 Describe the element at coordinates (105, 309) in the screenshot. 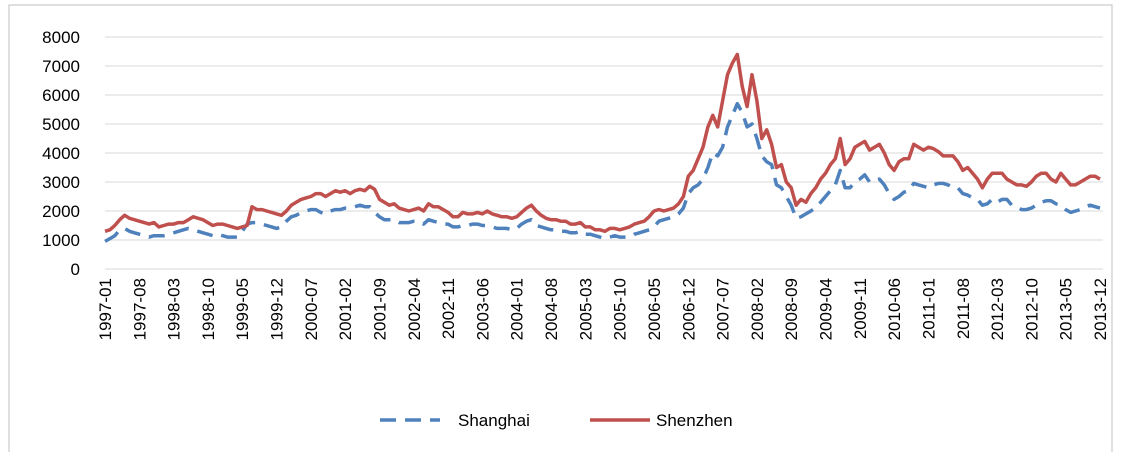

I see `x-tick-label: 1997-01` at that location.